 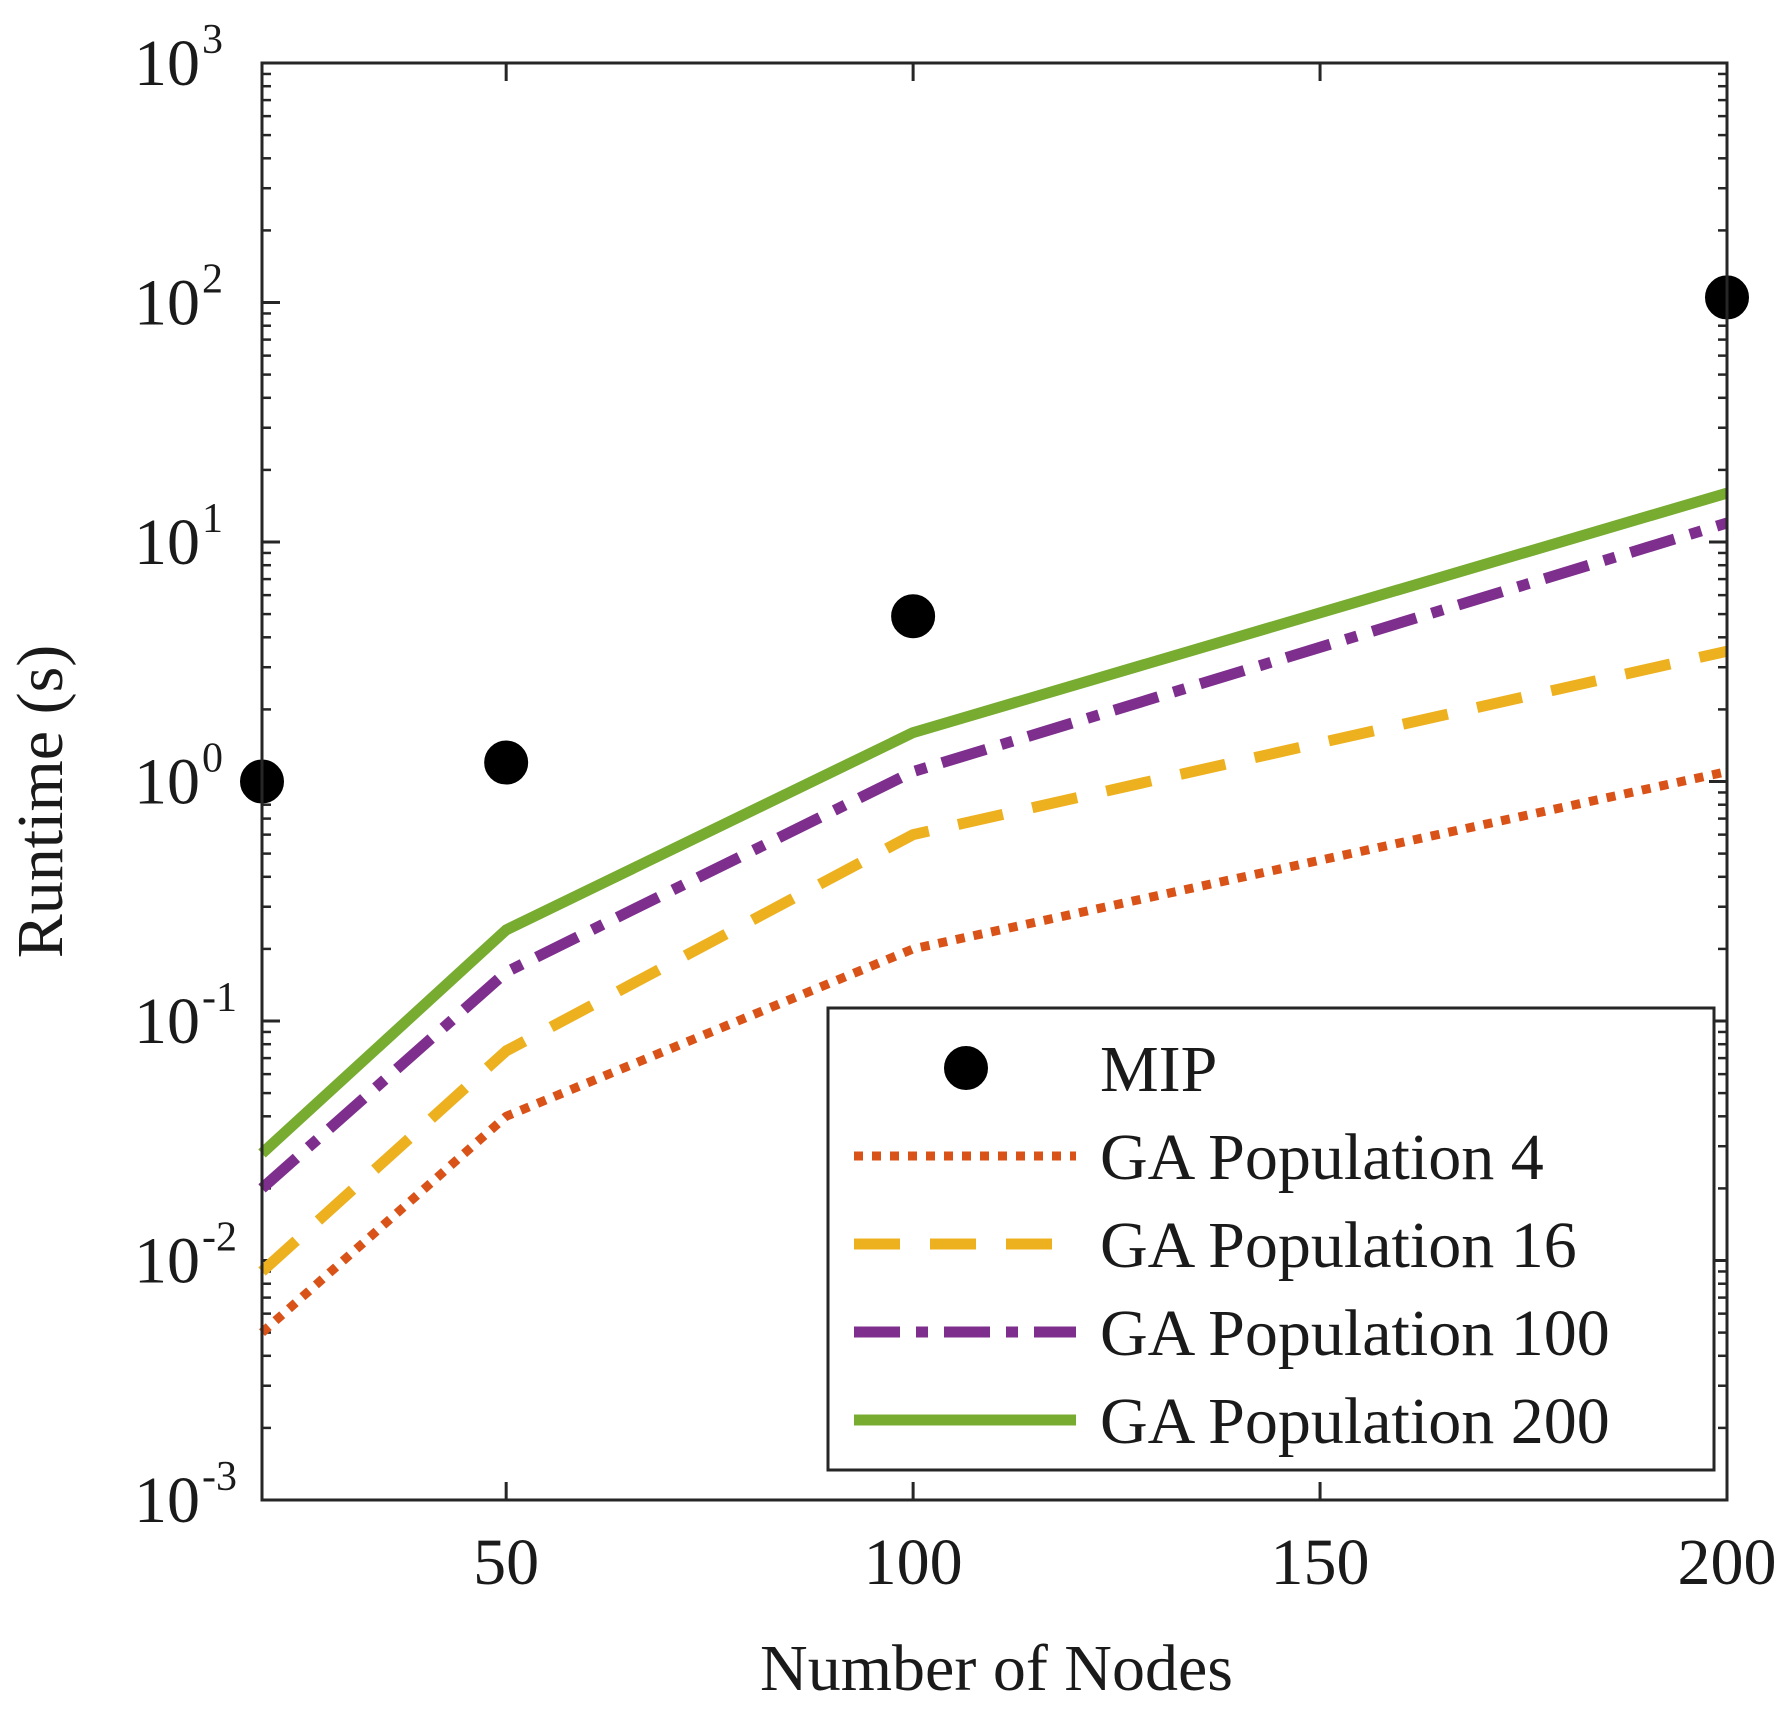 What do you see at coordinates (1355, 1421) in the screenshot?
I see `legend-label: GA Population 200` at bounding box center [1355, 1421].